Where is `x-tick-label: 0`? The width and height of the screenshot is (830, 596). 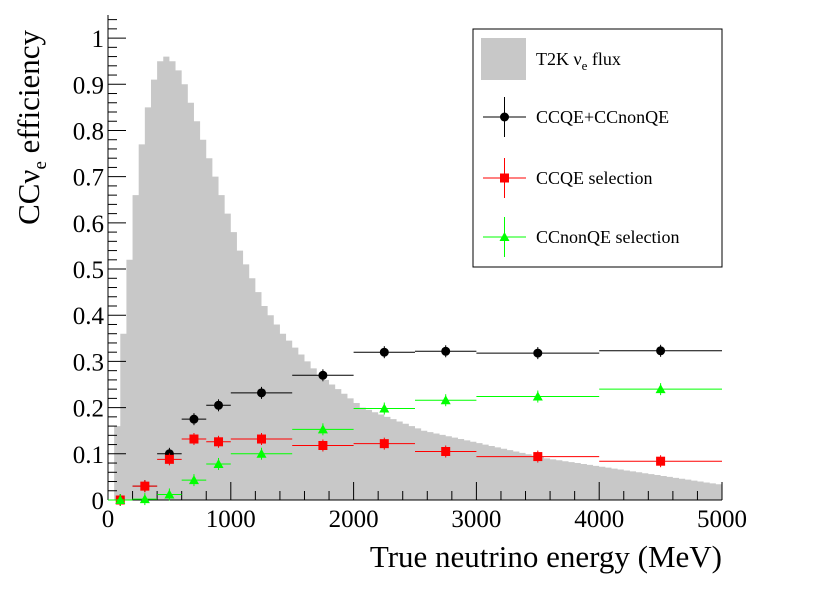 x-tick-label: 0 is located at coordinates (108, 519).